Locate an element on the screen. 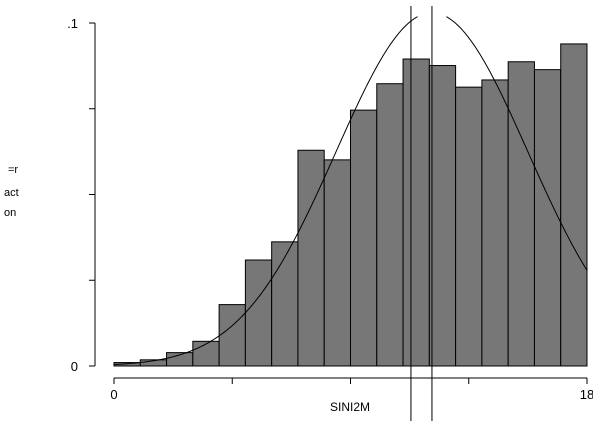  y-axis-title-line-3: on is located at coordinates (10, 213).